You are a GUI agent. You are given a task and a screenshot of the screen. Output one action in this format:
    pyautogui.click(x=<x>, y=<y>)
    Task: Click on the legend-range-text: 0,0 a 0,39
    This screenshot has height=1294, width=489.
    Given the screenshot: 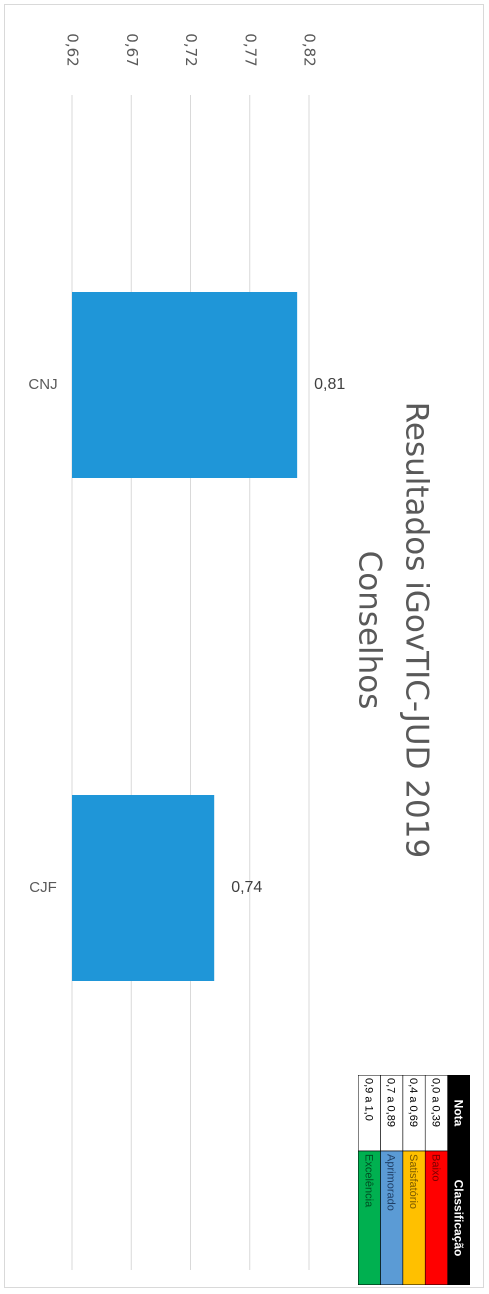 What is the action you would take?
    pyautogui.click(x=435, y=1102)
    